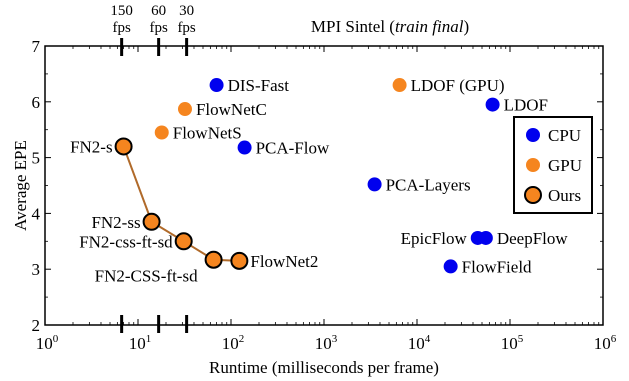 The image size is (629, 381). What do you see at coordinates (146, 276) in the screenshot?
I see `point-label: FN2-CSS-ft-sd` at bounding box center [146, 276].